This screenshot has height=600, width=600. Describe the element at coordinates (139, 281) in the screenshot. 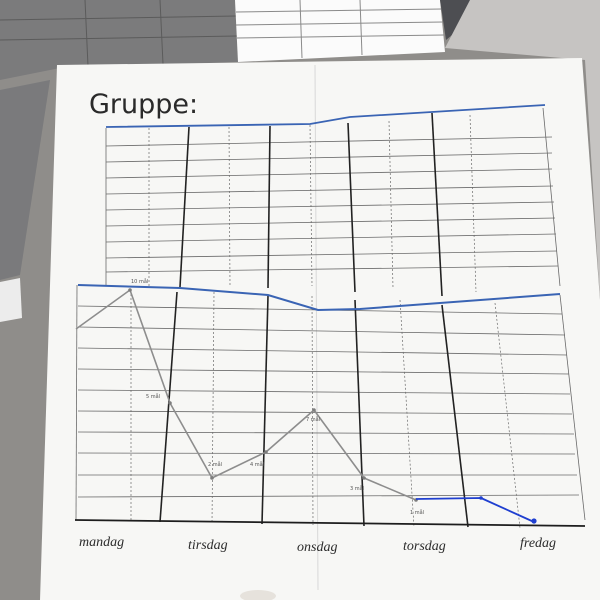

I see `note-monday: 10 mål` at that location.